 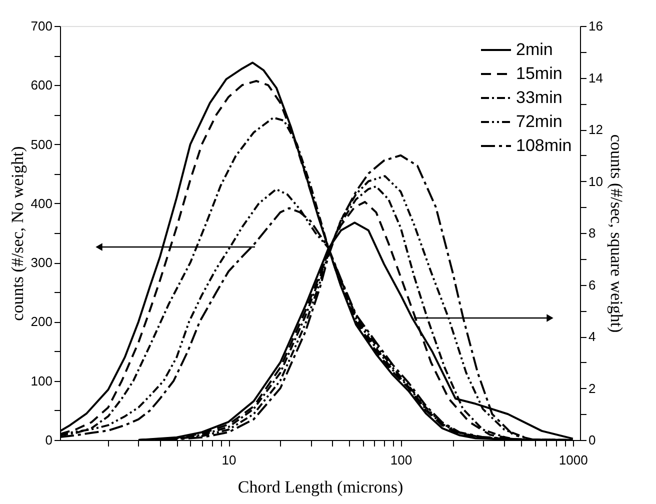 What do you see at coordinates (41, 262) in the screenshot?
I see `y-tick-label: 300` at bounding box center [41, 262].